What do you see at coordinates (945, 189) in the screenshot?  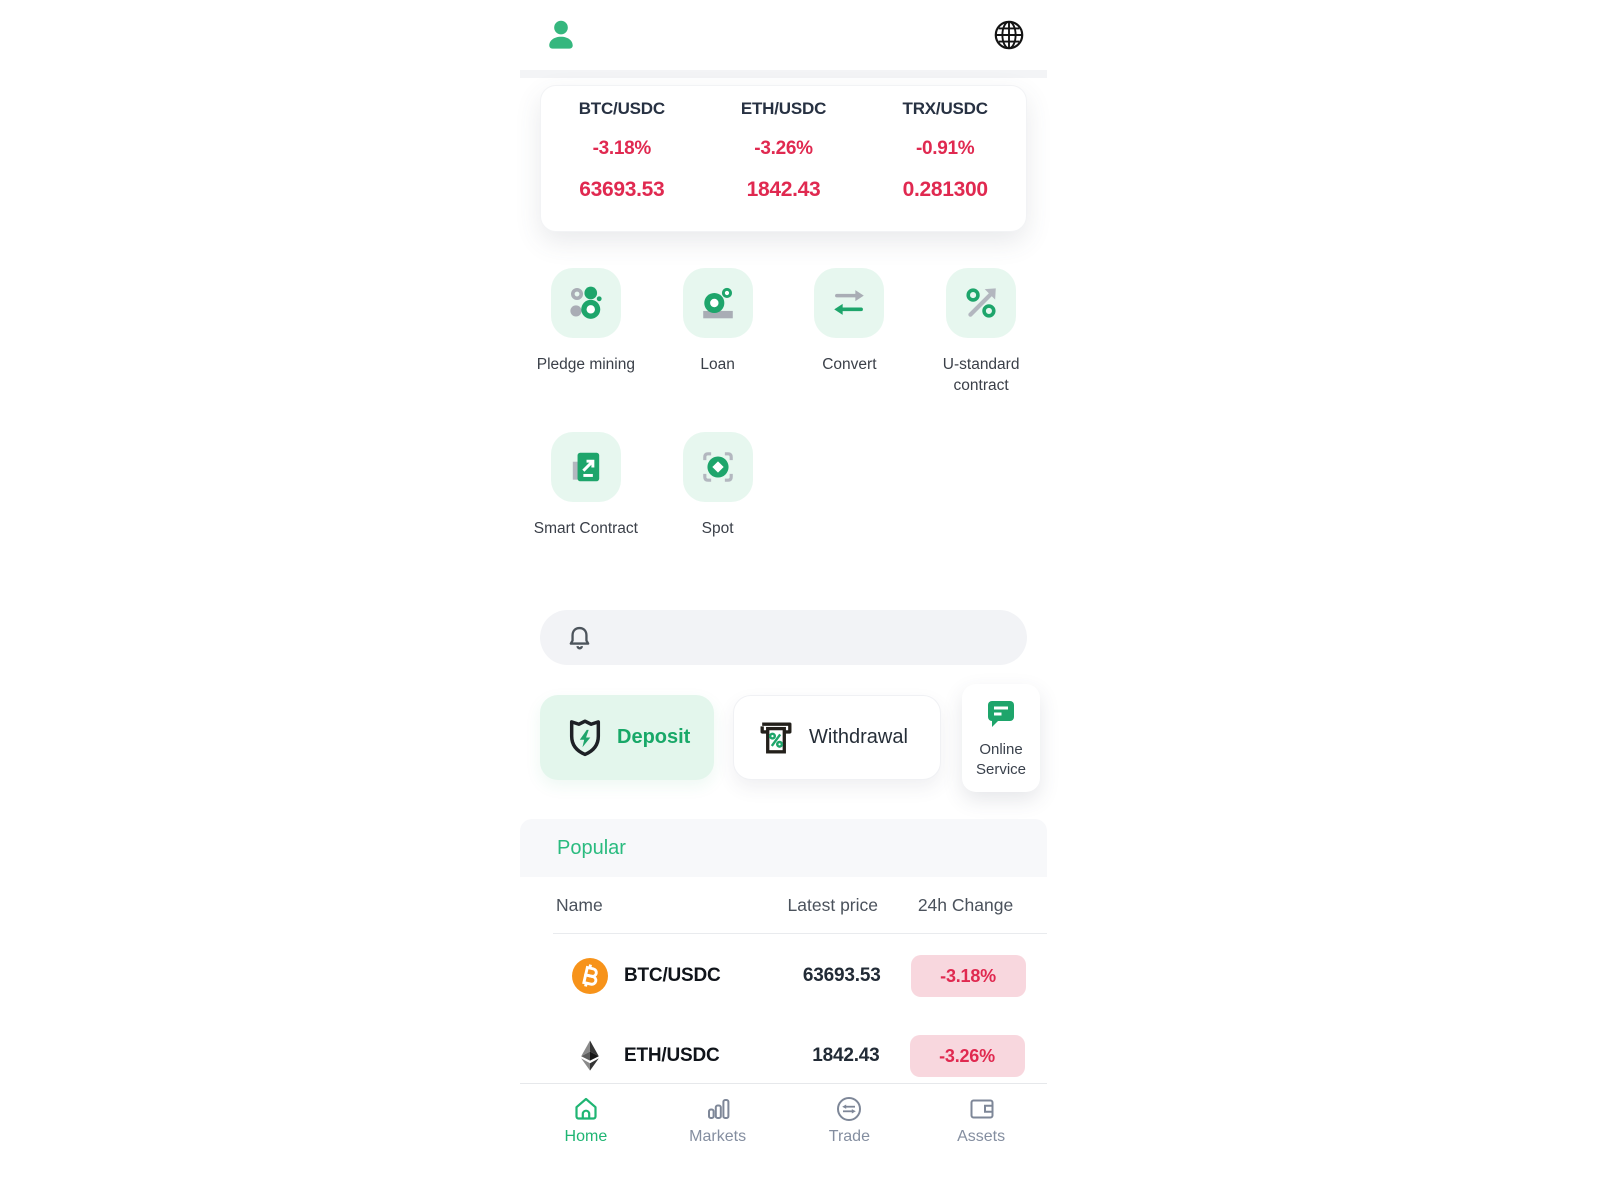 I see `ticker-price: 0.281300` at bounding box center [945, 189].